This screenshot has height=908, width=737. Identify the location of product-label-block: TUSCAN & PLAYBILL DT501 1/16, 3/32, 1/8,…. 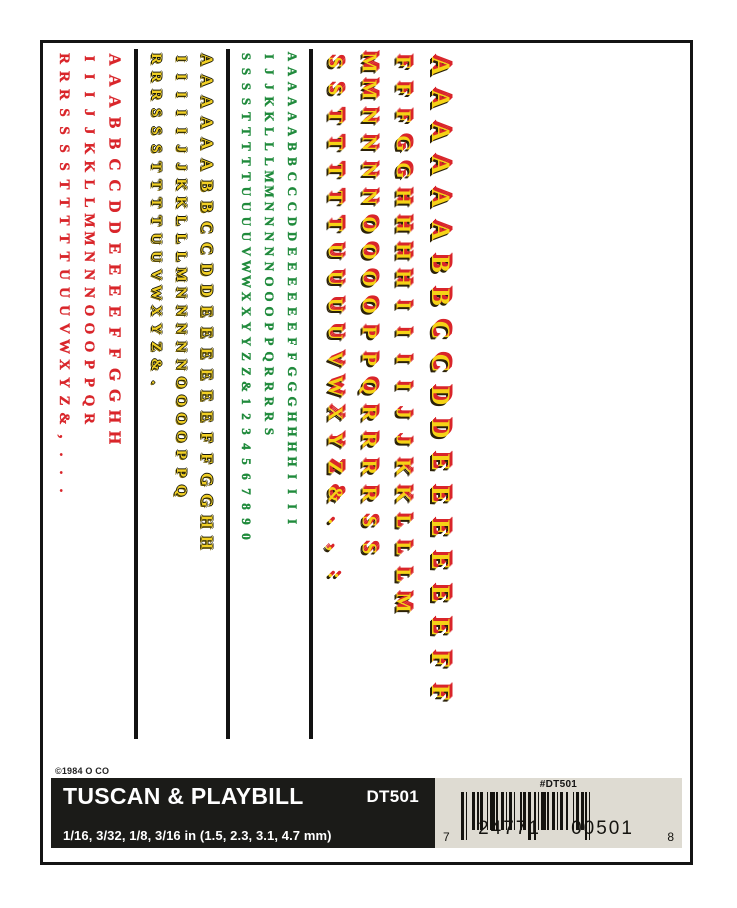
(243, 813).